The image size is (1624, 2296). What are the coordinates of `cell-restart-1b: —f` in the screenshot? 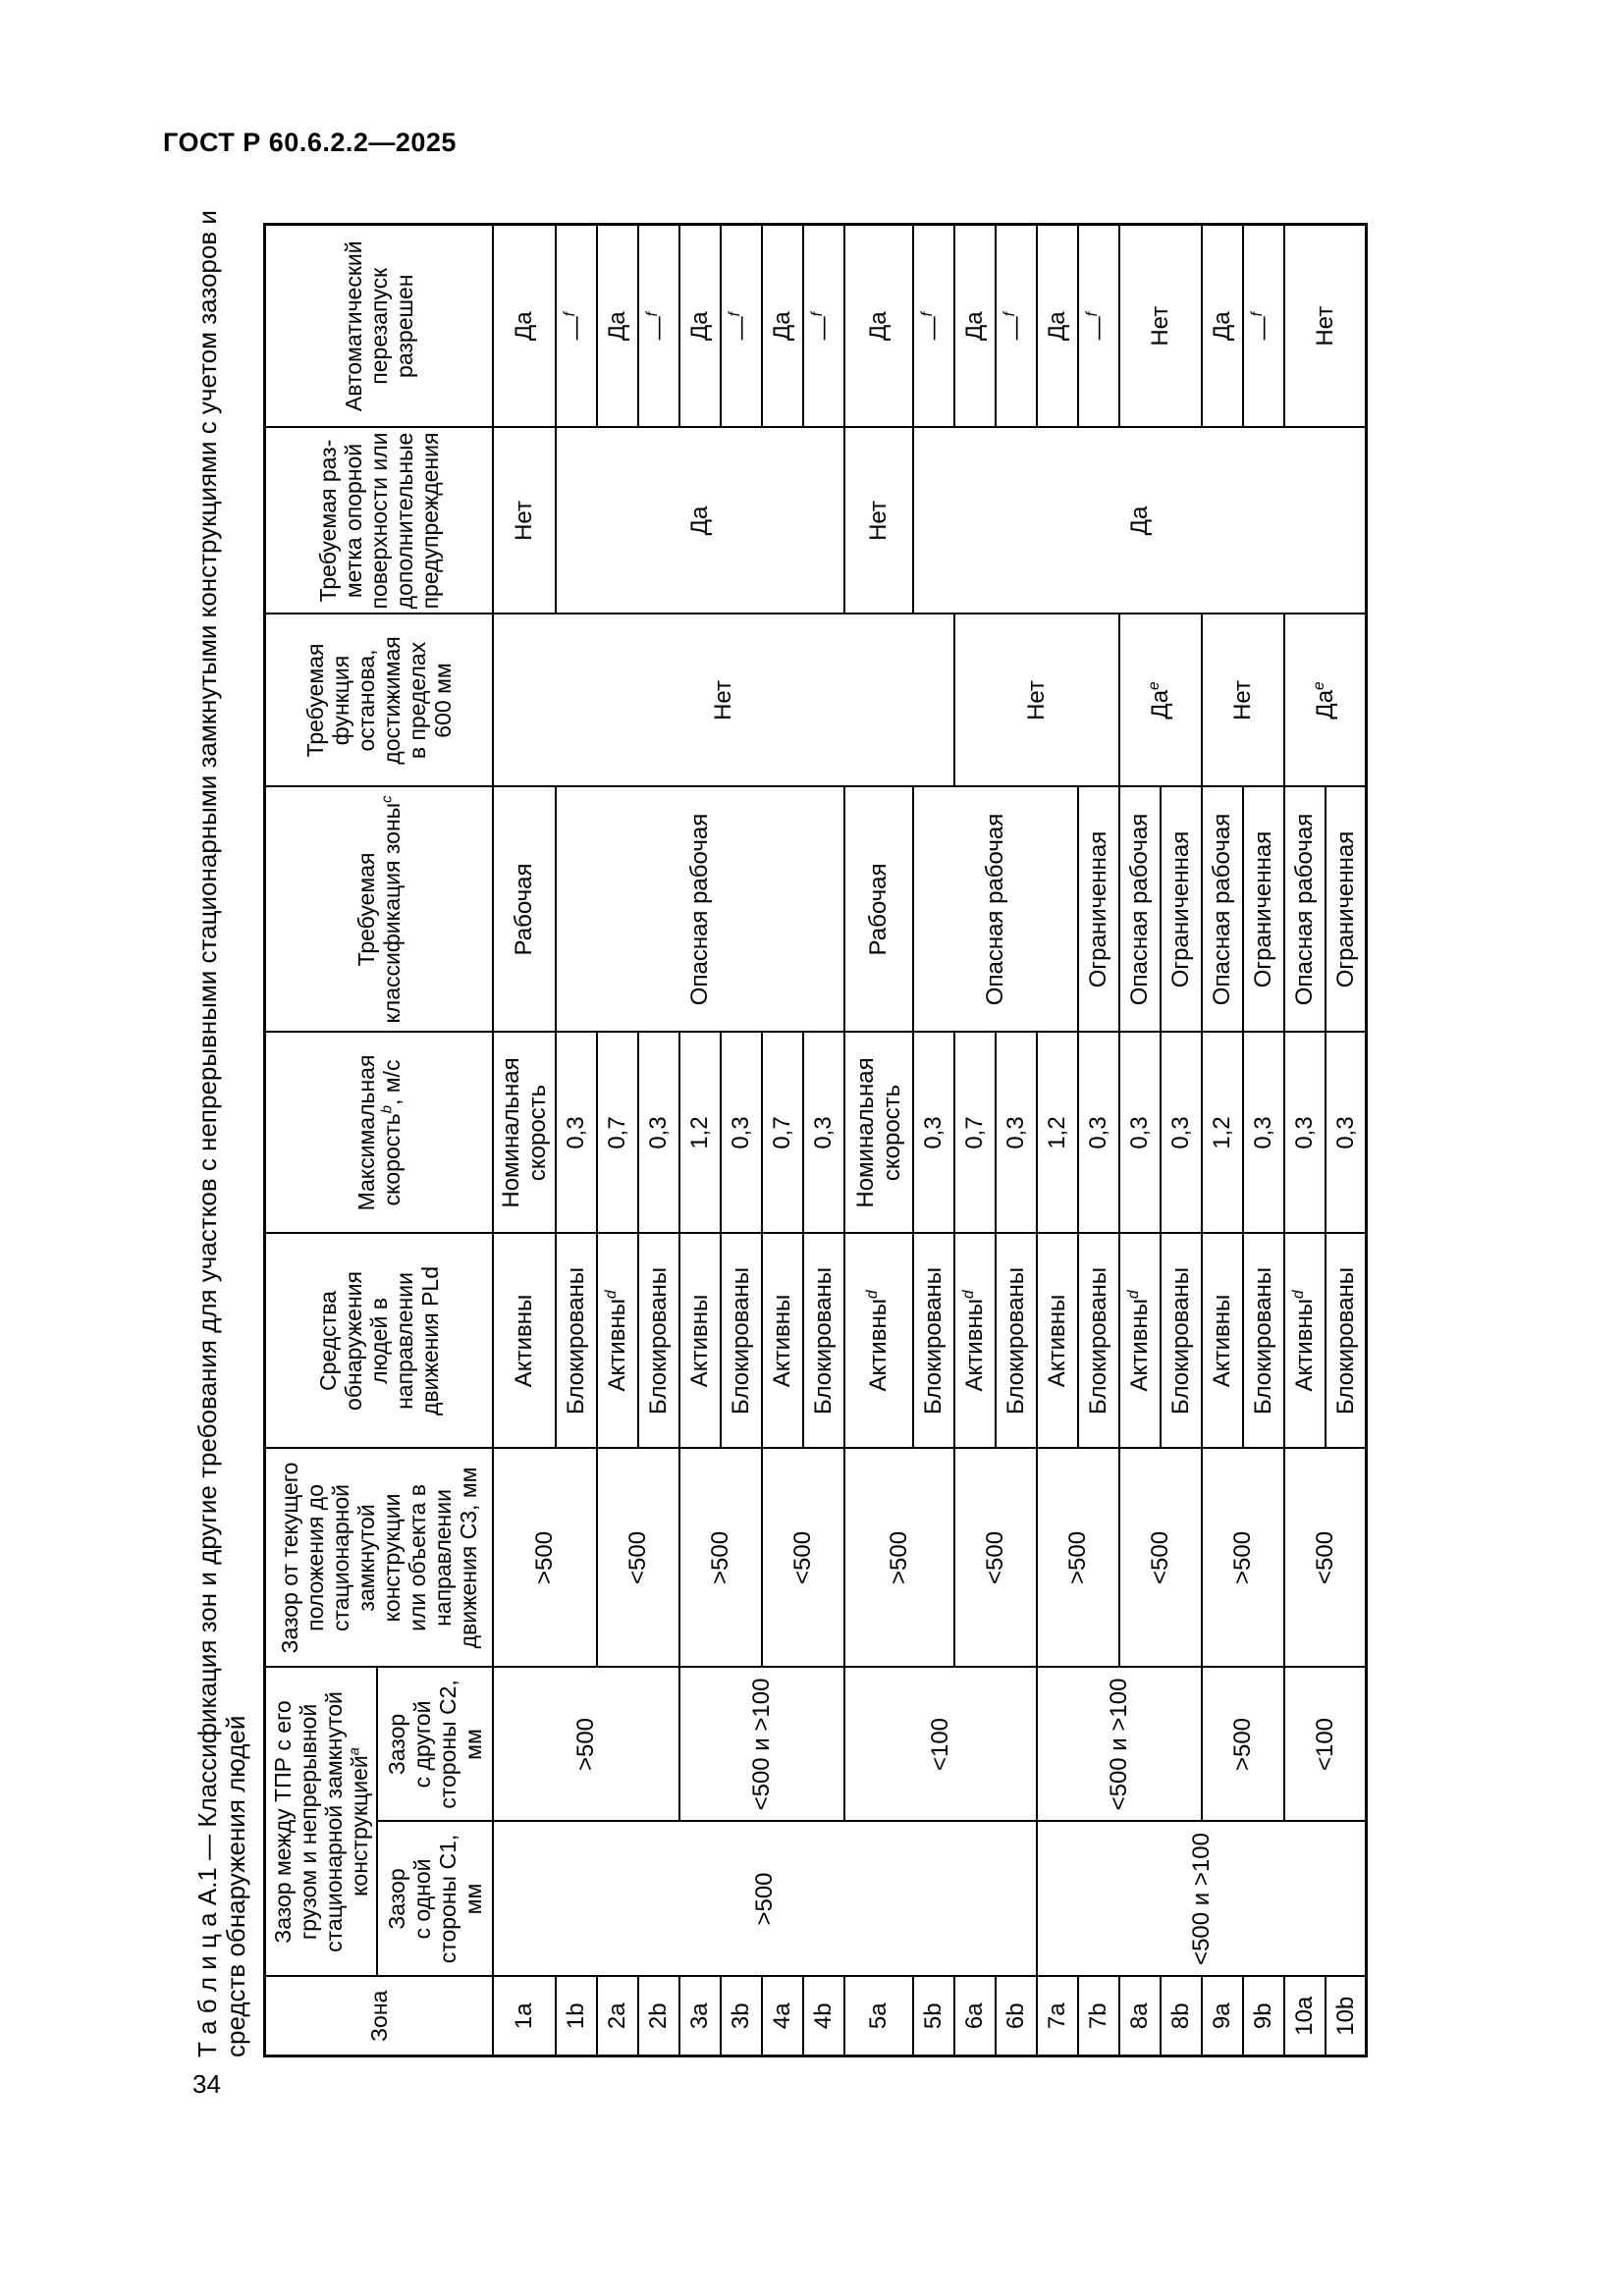 It's located at (576, 326).